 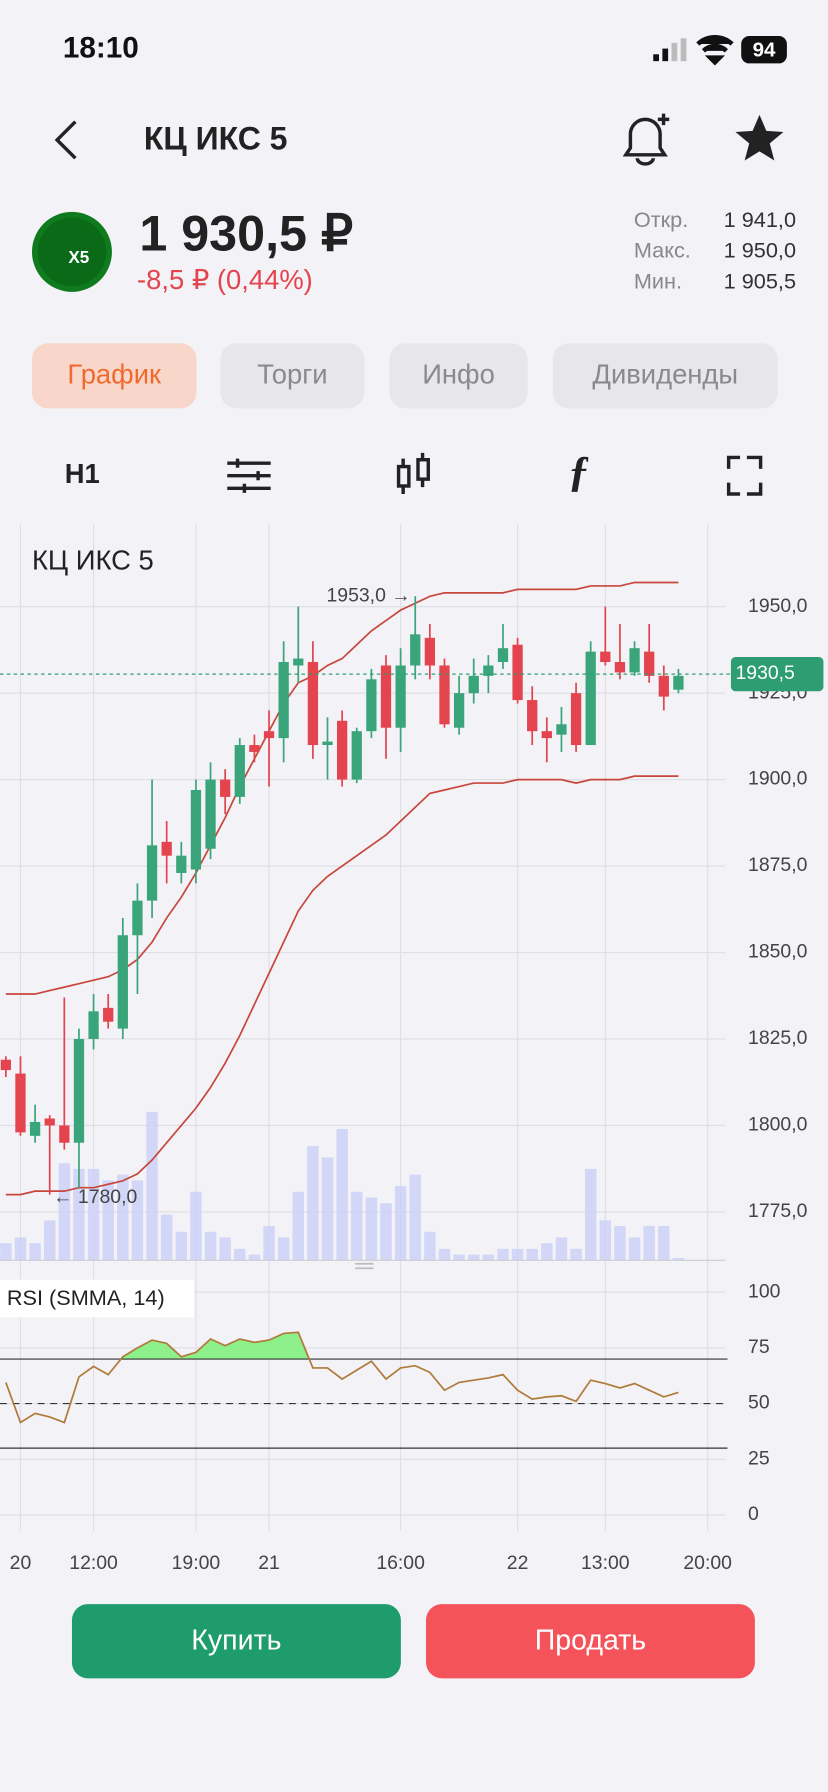 What do you see at coordinates (753, 1514) in the screenshot?
I see `y-tick-label: 0` at bounding box center [753, 1514].